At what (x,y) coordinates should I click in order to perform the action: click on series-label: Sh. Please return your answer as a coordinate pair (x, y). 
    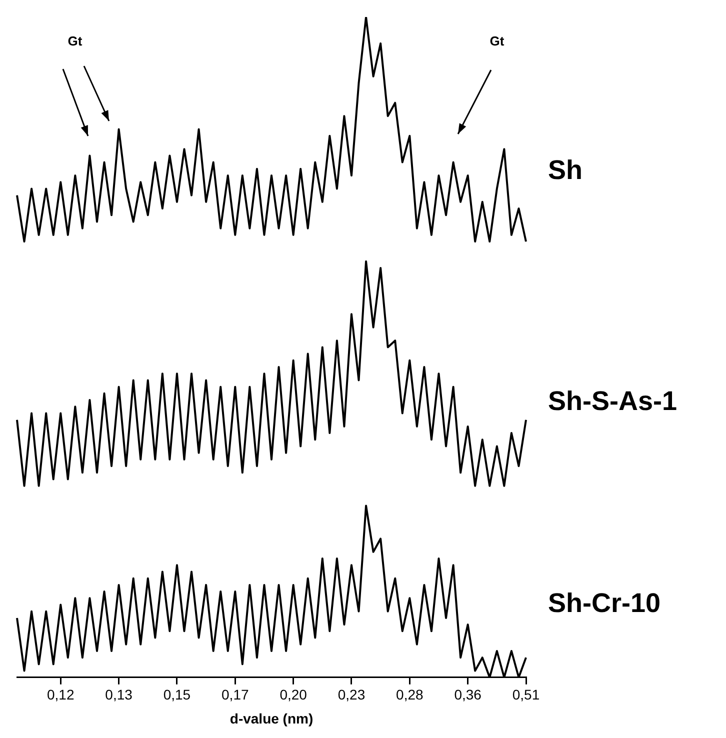
    Looking at the image, I should click on (565, 169).